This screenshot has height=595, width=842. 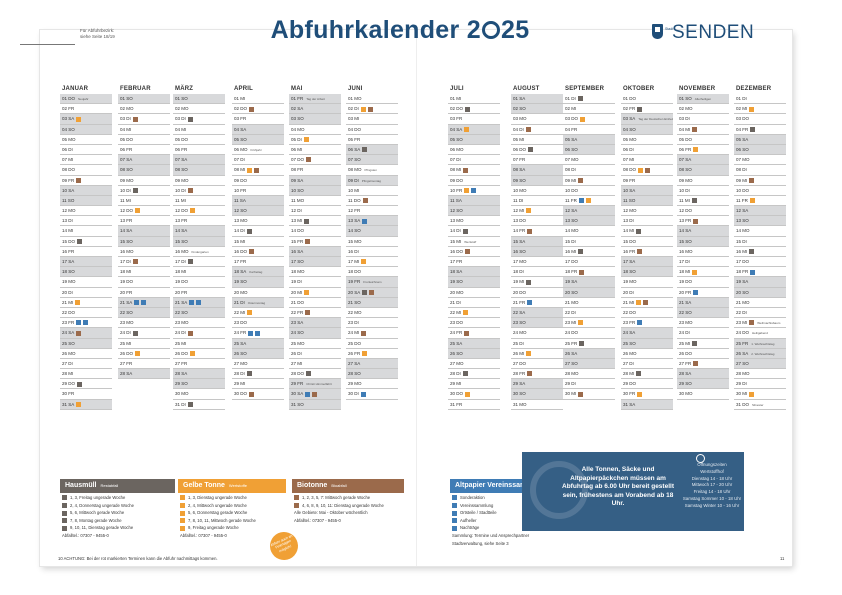 What do you see at coordinates (647, 404) in the screenshot?
I see `day-row: 31 SA` at bounding box center [647, 404].